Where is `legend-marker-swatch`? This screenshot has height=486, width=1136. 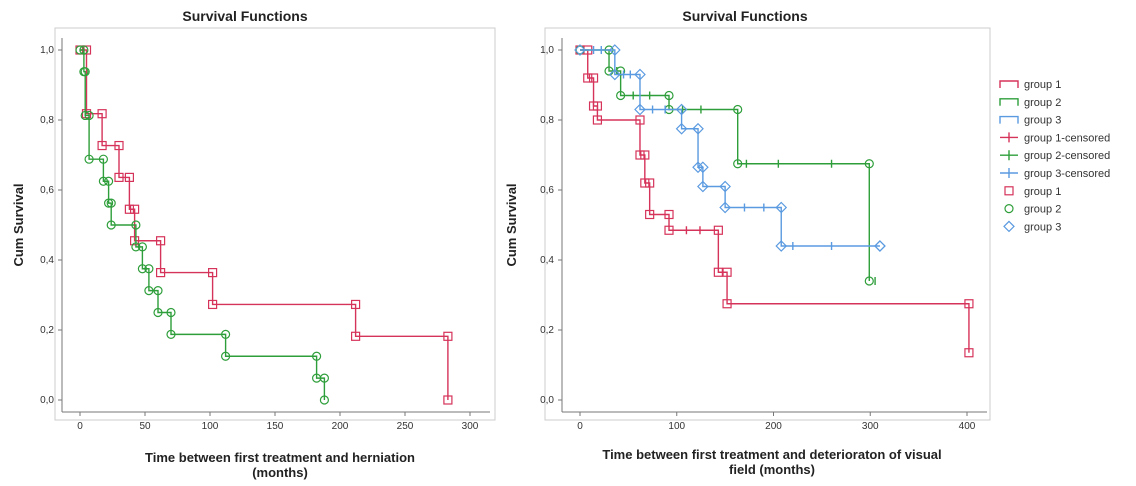 legend-marker-swatch is located at coordinates (1009, 209).